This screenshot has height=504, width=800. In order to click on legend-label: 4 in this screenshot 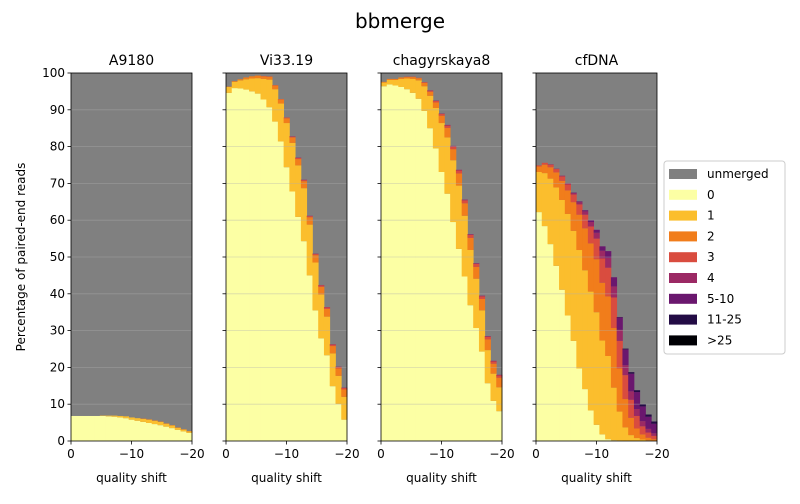, I will do `click(711, 278)`.